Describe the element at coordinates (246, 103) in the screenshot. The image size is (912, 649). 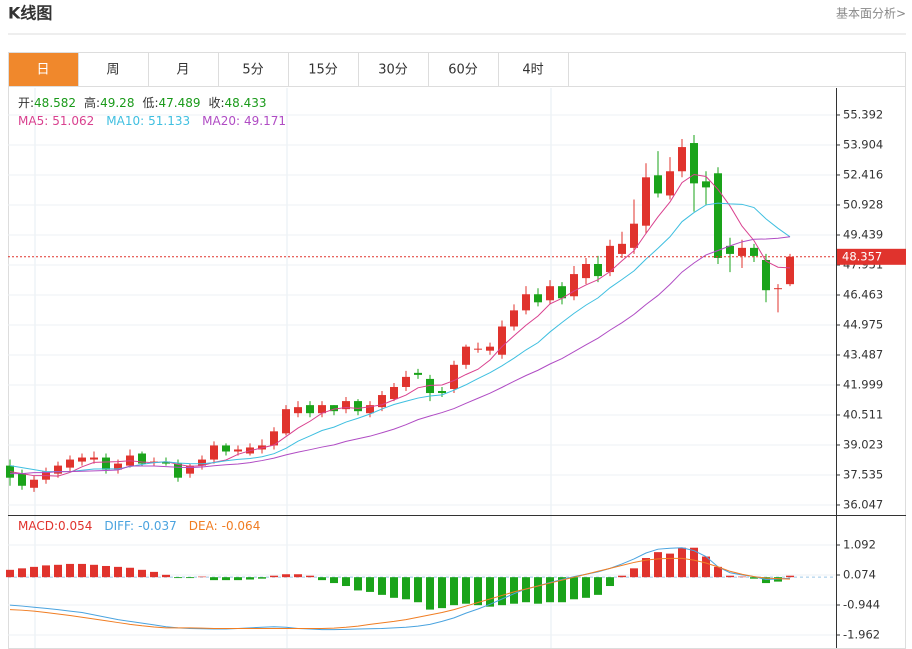
I see `ohlc-value: 48.433` at that location.